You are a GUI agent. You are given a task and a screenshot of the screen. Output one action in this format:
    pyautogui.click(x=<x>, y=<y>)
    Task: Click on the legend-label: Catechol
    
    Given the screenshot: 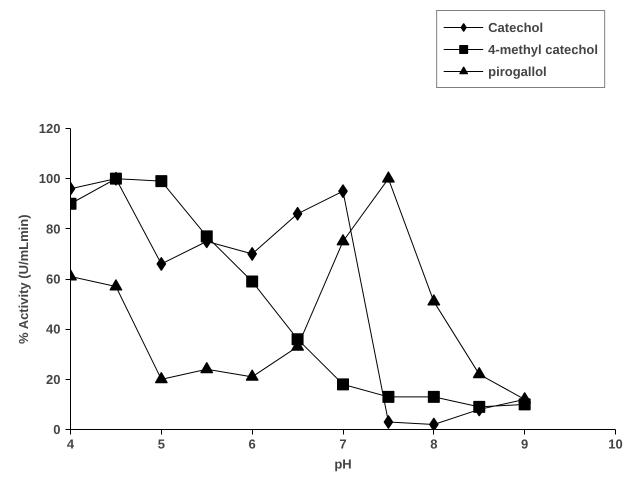 What is the action you would take?
    pyautogui.click(x=516, y=27)
    